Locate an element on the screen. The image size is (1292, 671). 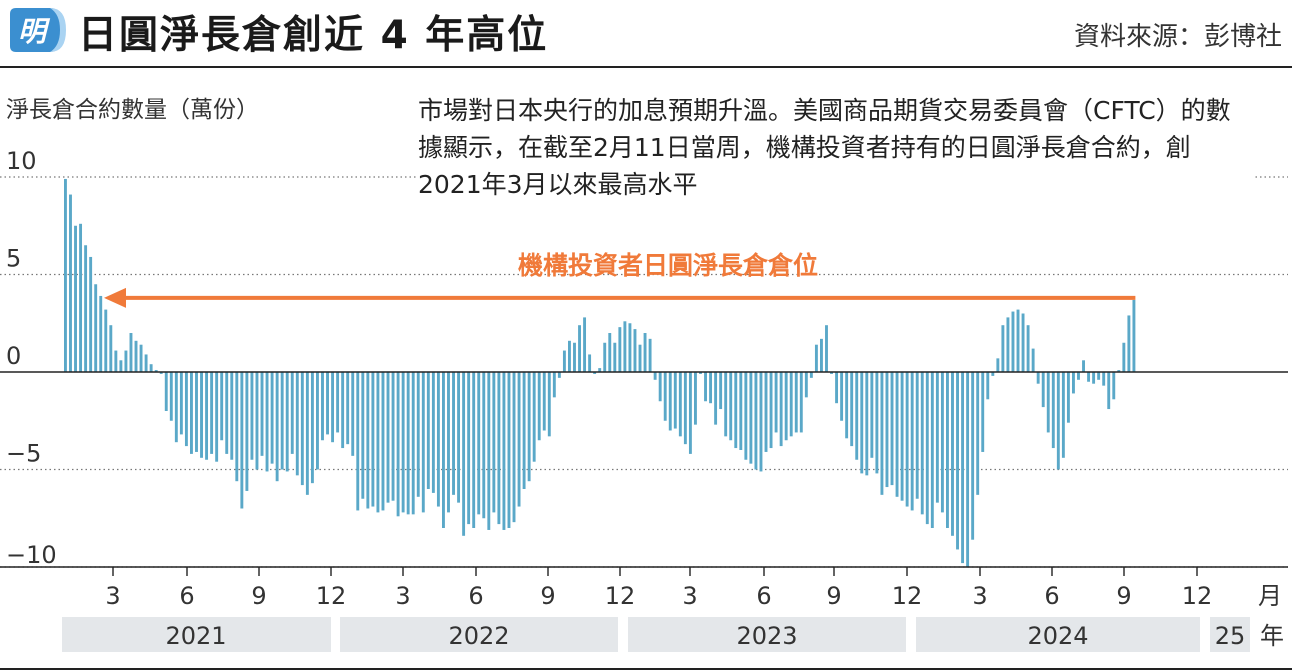
x-tick-label: 9 is located at coordinates (833, 596).